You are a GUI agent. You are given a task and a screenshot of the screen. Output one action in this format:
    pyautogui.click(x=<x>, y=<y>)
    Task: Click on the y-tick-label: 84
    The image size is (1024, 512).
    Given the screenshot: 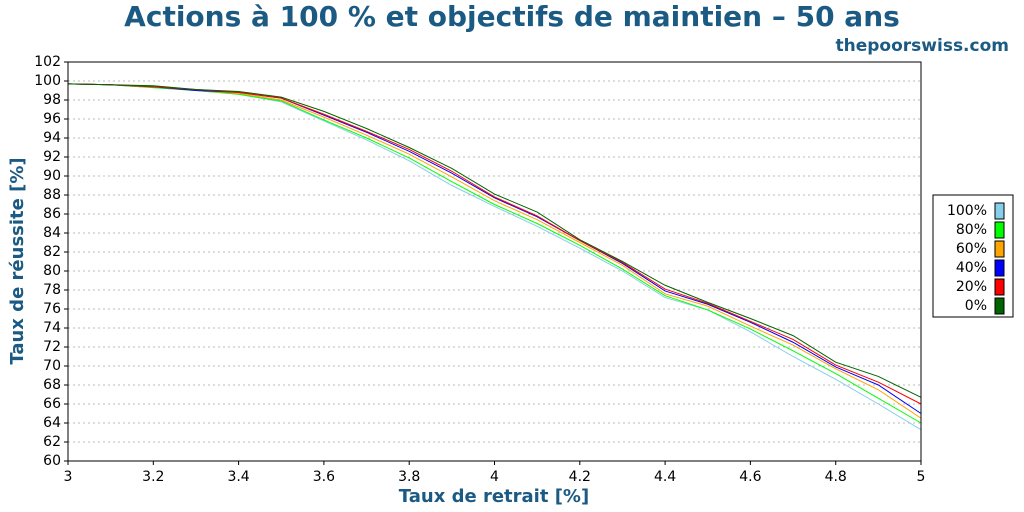 What is the action you would take?
    pyautogui.click(x=52, y=233)
    